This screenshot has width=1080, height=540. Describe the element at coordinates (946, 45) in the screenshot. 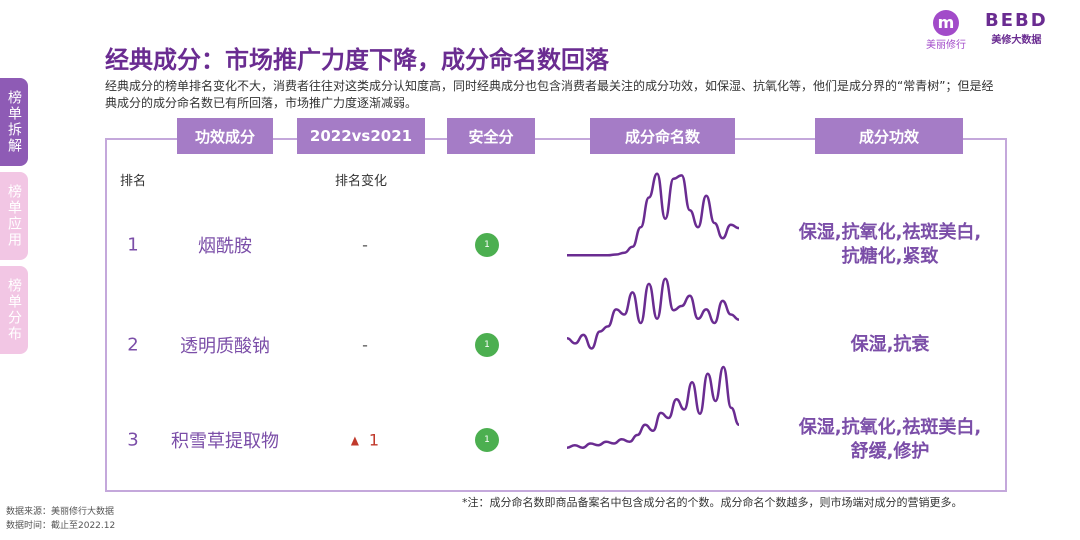

I see `logo-brand: 美丽修行` at that location.